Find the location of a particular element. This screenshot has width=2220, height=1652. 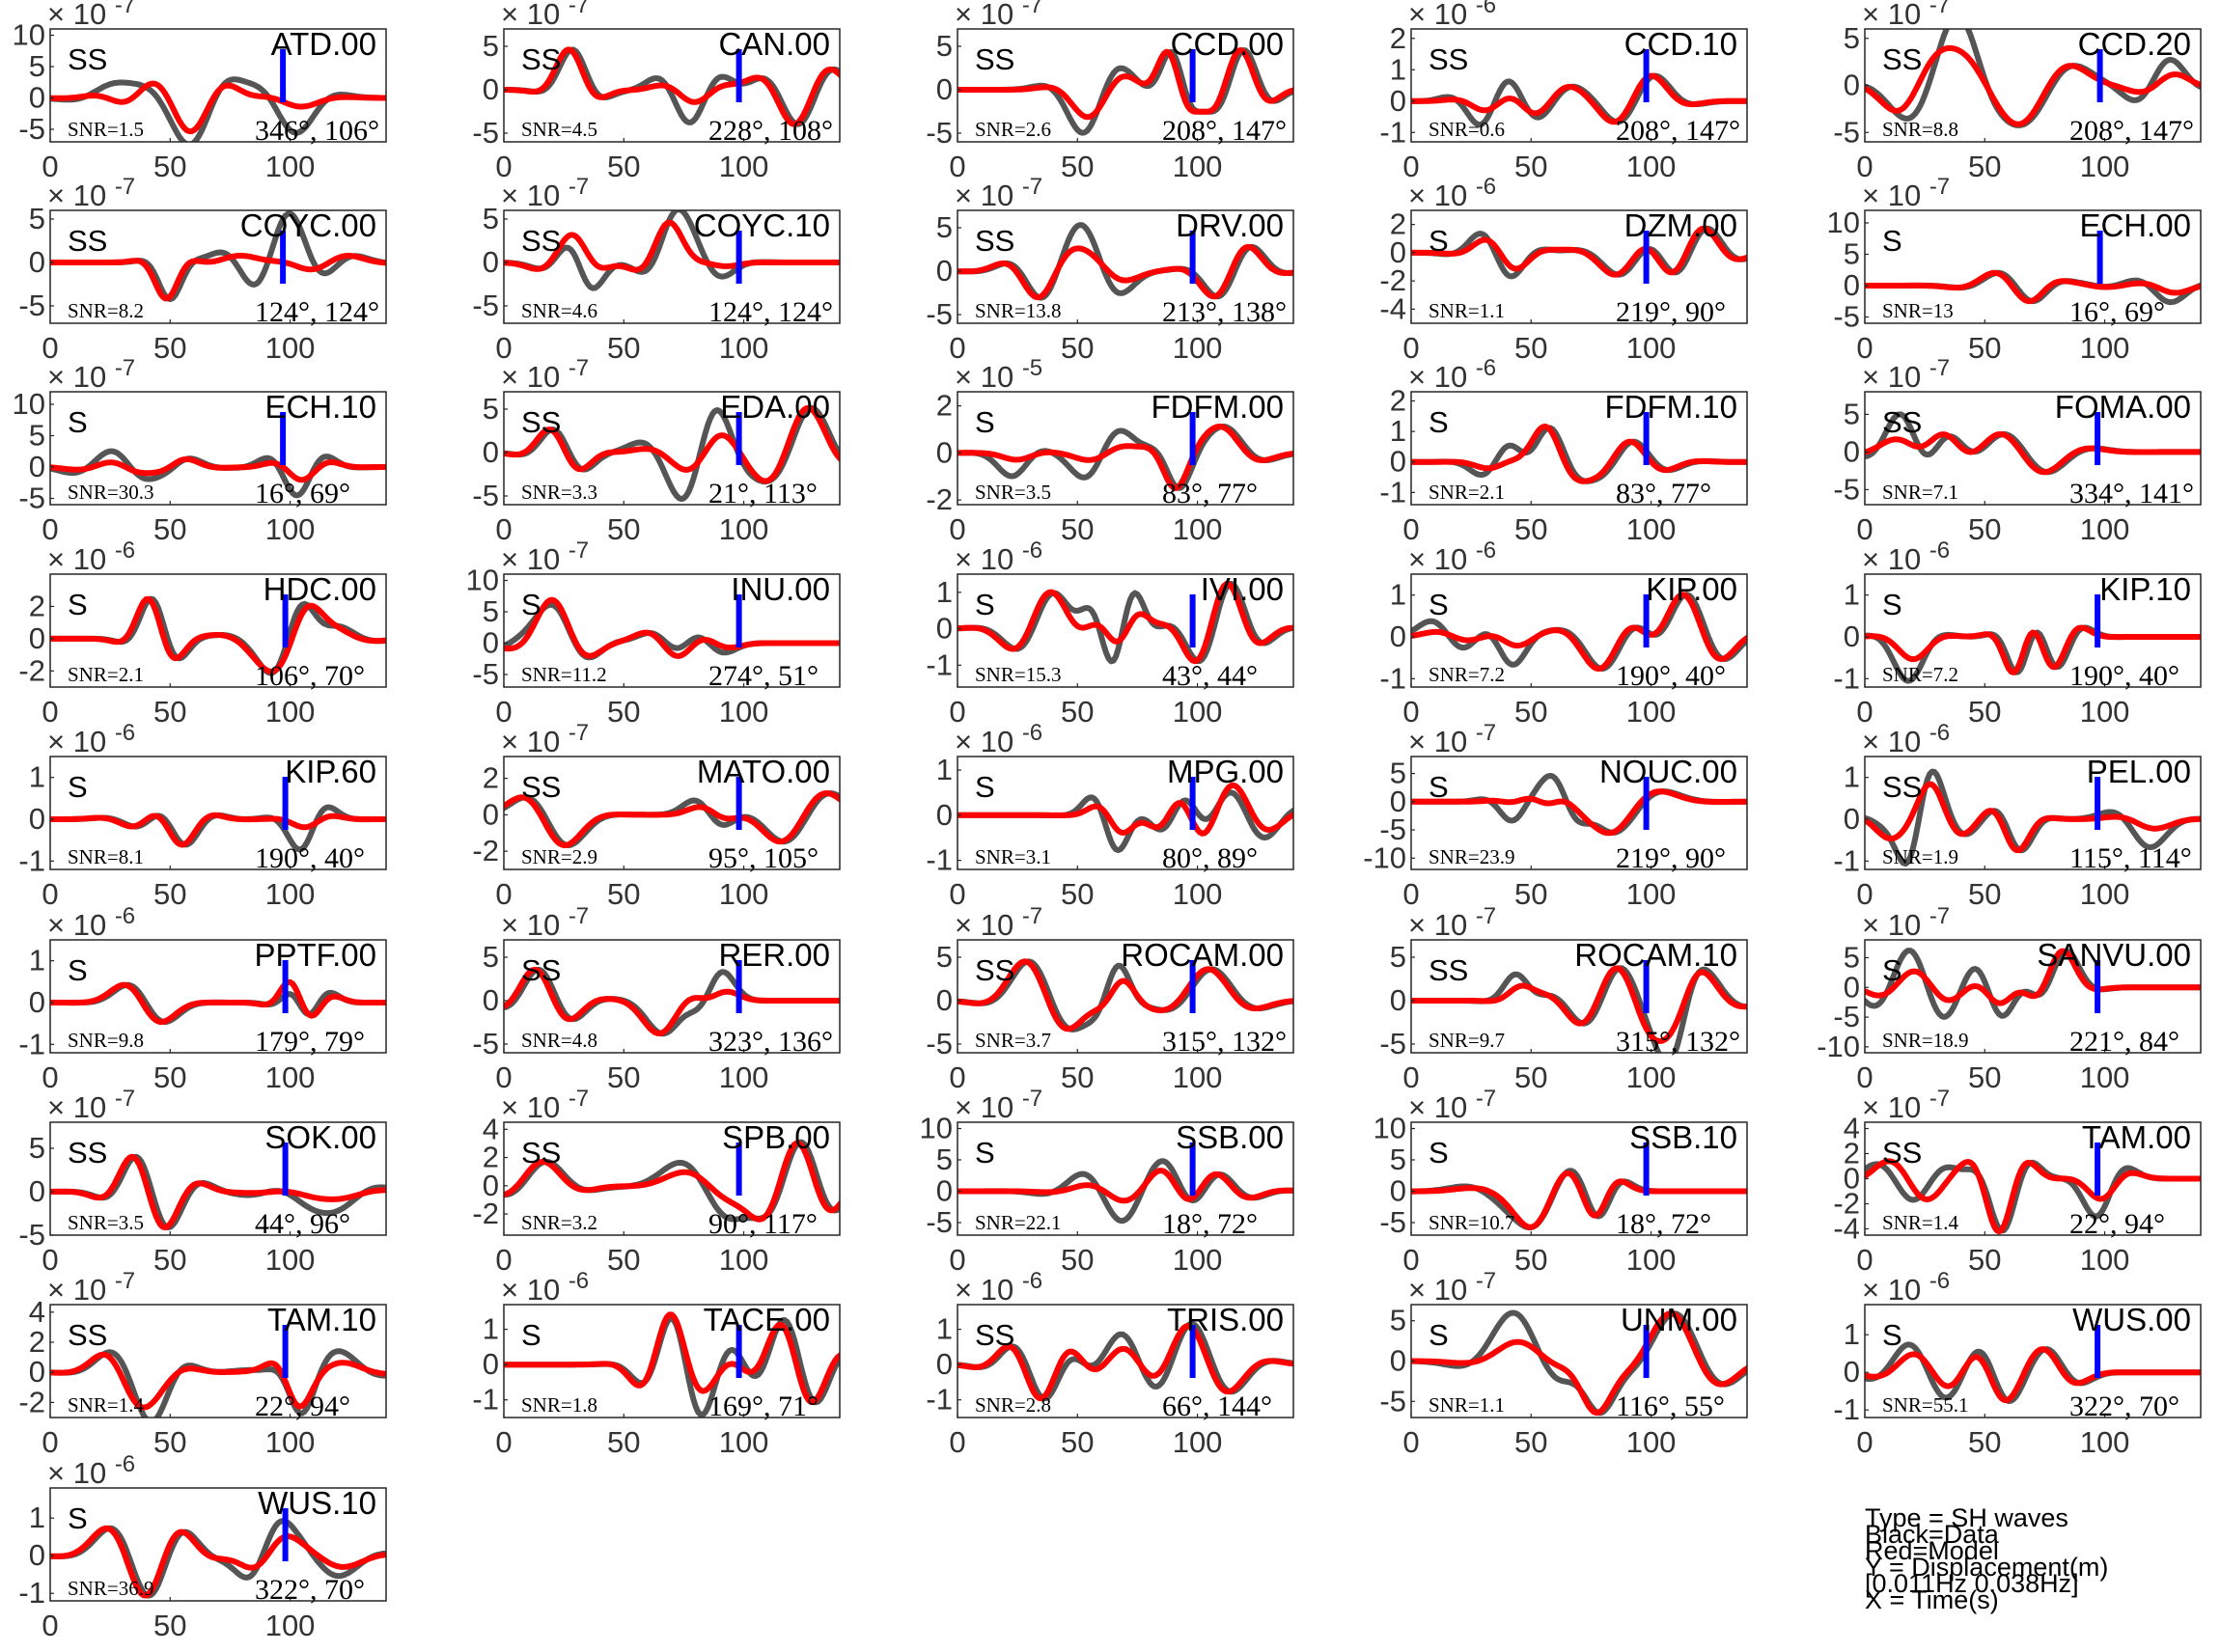

station-label: KIP.10 is located at coordinates (2145, 589).